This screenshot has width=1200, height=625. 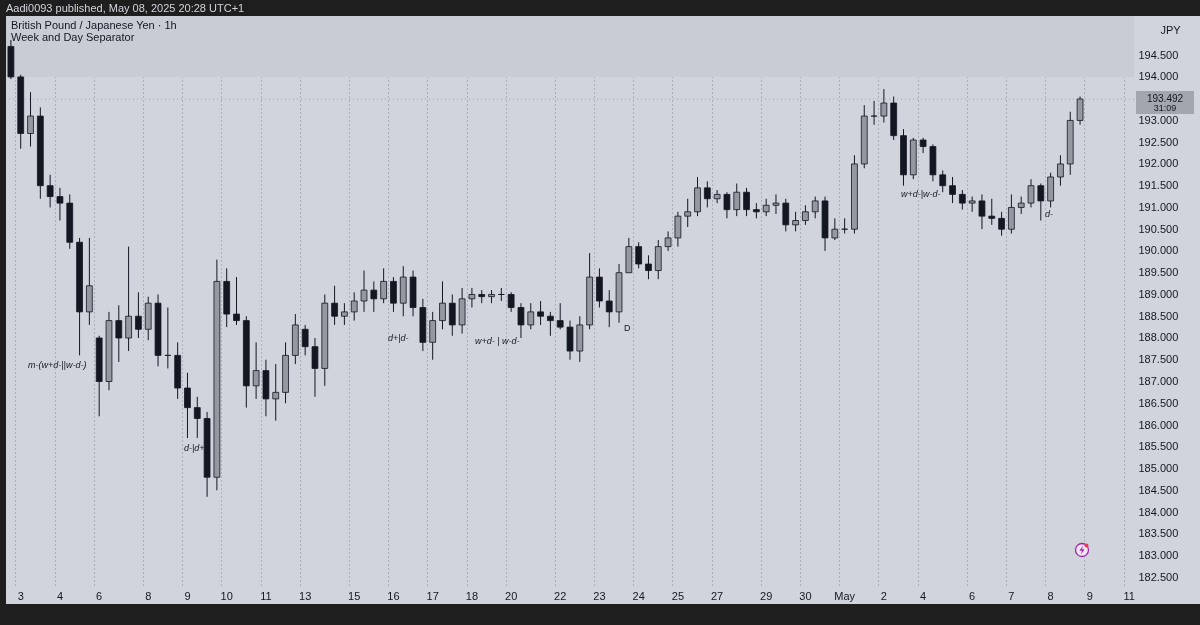 What do you see at coordinates (921, 194) in the screenshot?
I see `annotation: w+d-|w-d-` at bounding box center [921, 194].